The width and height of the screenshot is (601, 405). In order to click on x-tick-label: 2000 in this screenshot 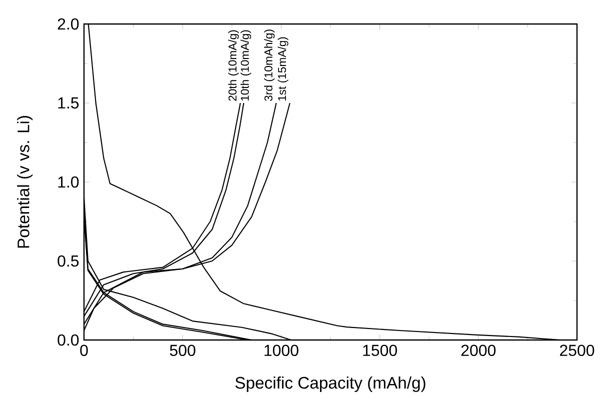, I will do `click(478, 350)`.